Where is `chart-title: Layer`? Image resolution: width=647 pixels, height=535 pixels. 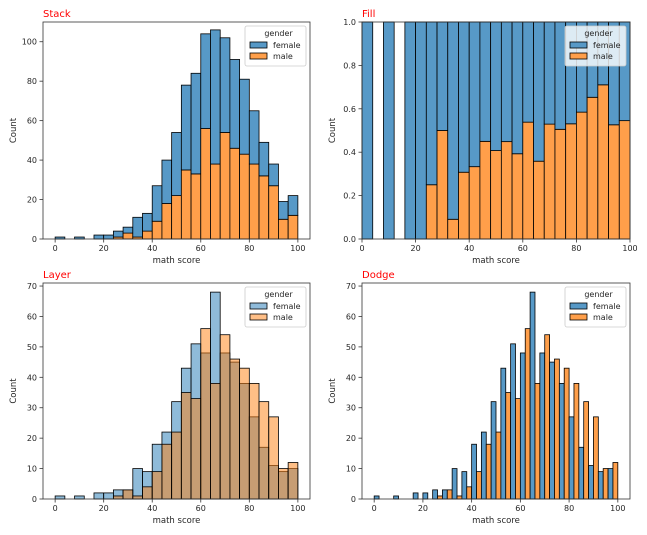 chart-title: Layer is located at coordinates (57, 275).